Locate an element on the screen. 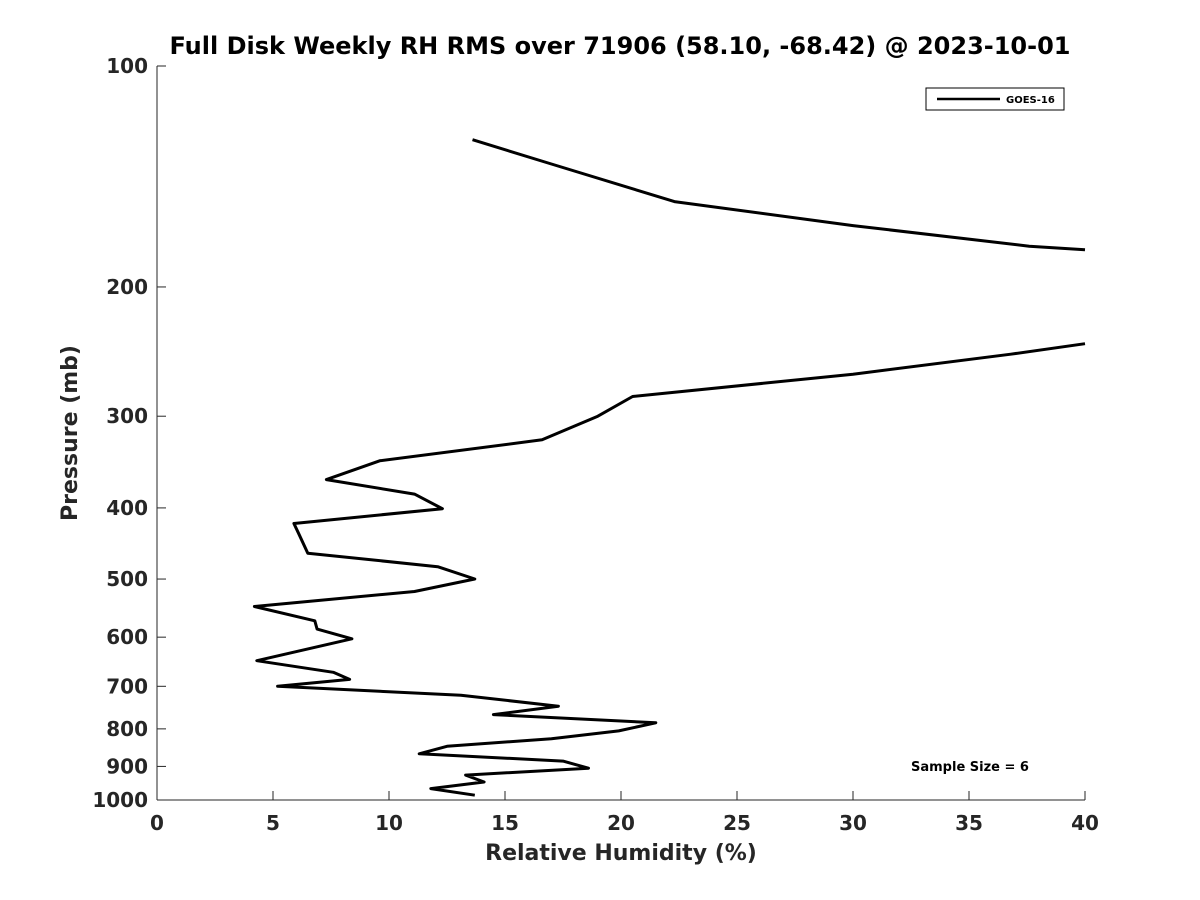 The image size is (1200, 900). sample-size-annotation: Sample Size = 6 is located at coordinates (970, 767).